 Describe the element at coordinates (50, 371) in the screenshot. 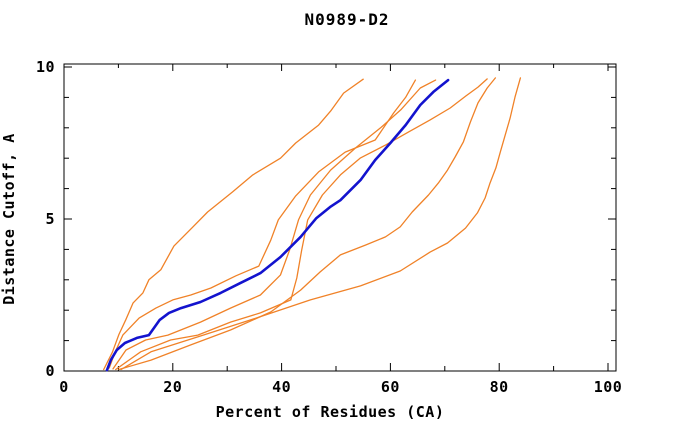

I see `y-tick-label: 0` at that location.